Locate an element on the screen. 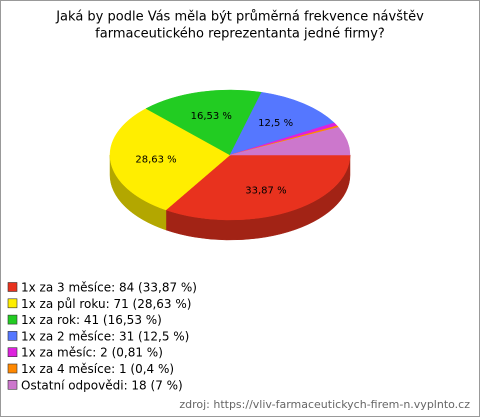 The width and height of the screenshot is (480, 417). legend-label: 1x za 2 měsíce: 31 (12,5 %) is located at coordinates (105, 336).